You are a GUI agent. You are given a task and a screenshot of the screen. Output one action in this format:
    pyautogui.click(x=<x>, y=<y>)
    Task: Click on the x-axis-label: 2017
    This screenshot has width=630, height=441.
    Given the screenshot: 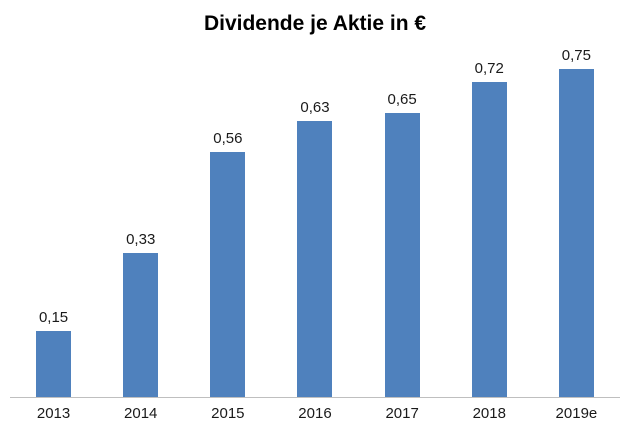 What is the action you would take?
    pyautogui.click(x=402, y=413)
    